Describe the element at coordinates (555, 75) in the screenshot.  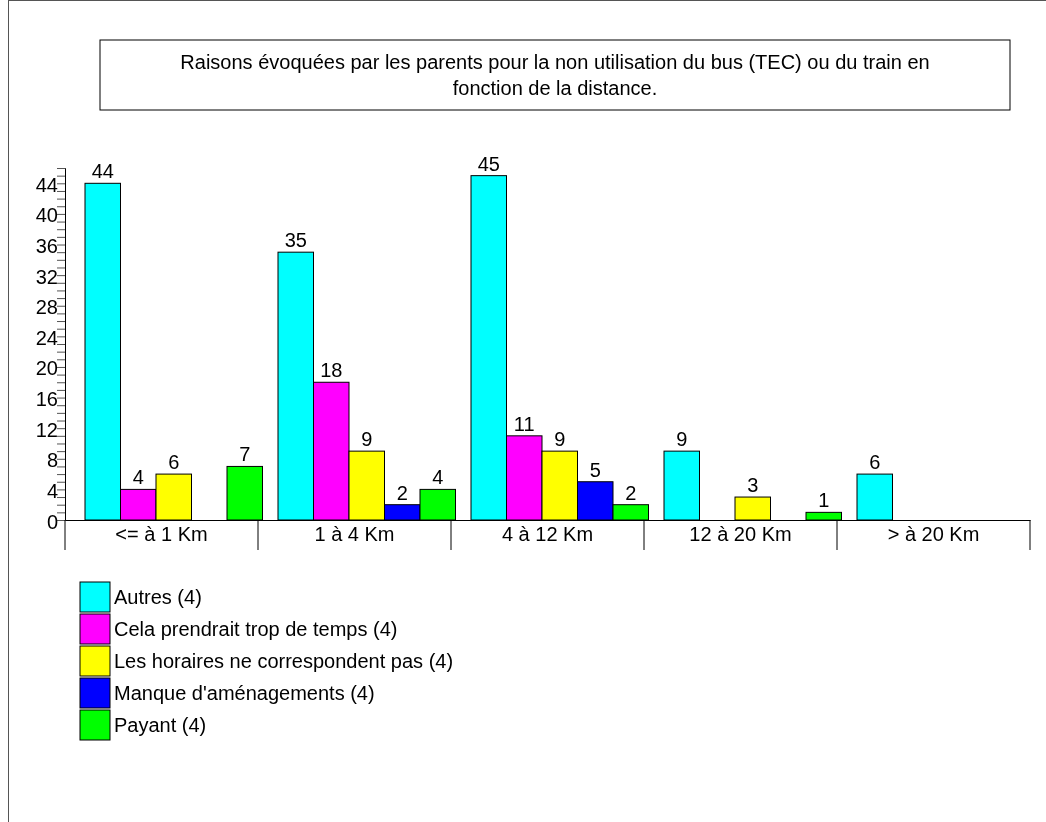
I see `chart-title: Raisons évoquées par les parents pour la non utilisation du bus (TEC) ou du train en fonction de la distance.` at that location.